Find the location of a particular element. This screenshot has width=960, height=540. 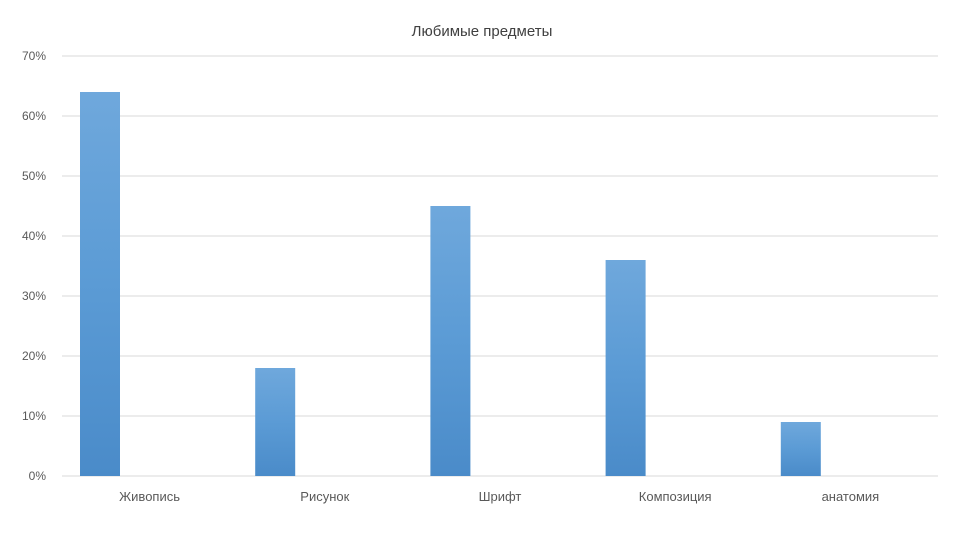

y-tick-label: 20% is located at coordinates (34, 356).